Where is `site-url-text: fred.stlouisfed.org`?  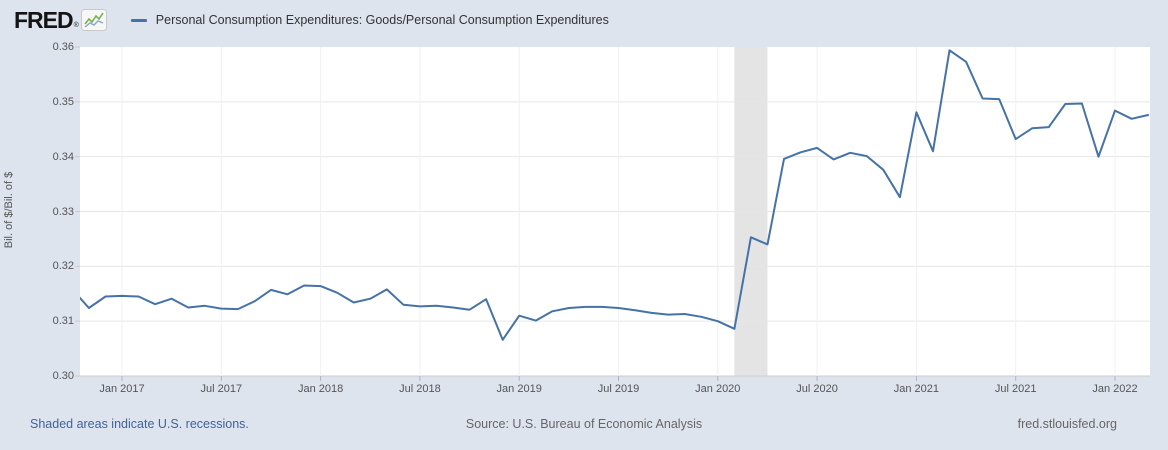 site-url-text: fred.stlouisfed.org is located at coordinates (1067, 424).